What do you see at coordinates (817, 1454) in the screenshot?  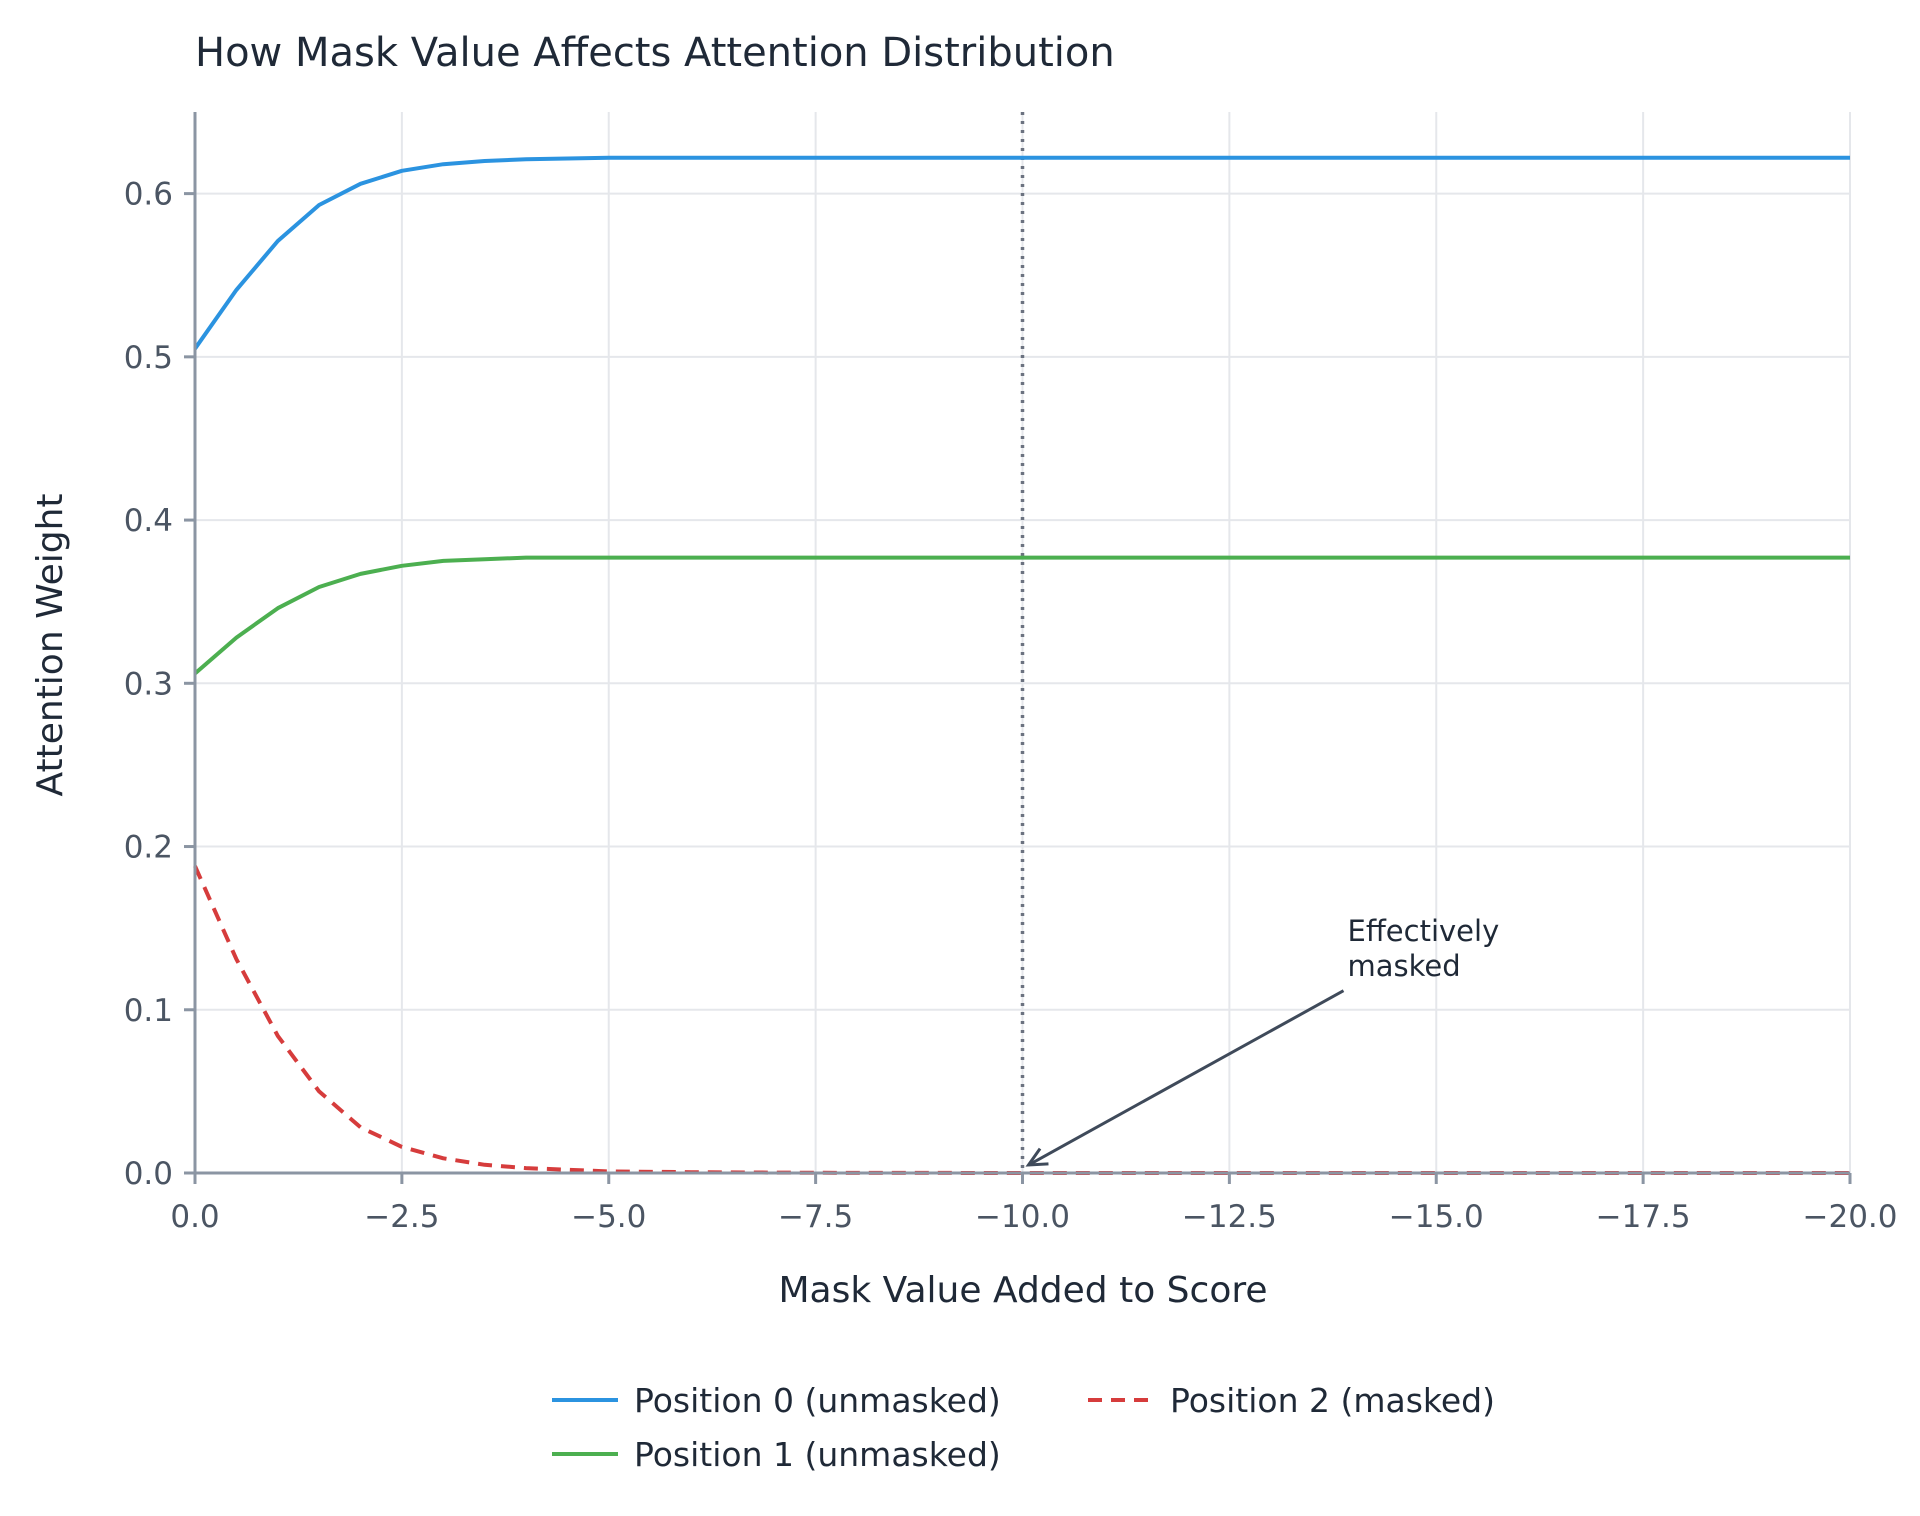 I see `legend-label-1: Position 1 (unmasked)` at bounding box center [817, 1454].